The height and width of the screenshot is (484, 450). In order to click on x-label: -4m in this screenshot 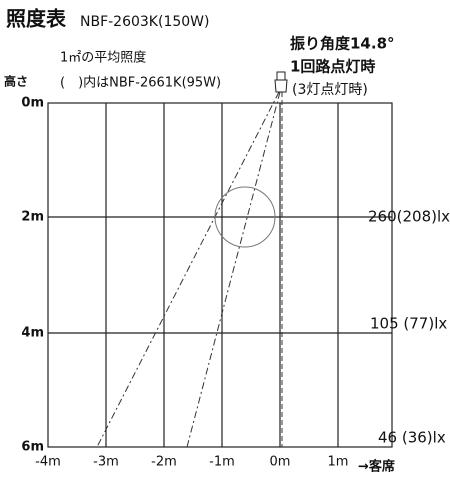, I will do `click(48, 462)`.